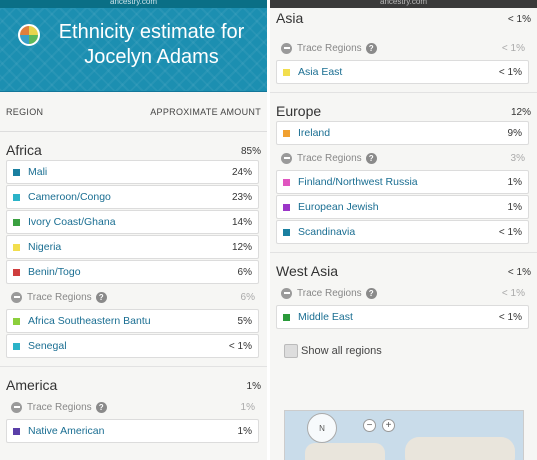 The image size is (537, 460). I want to click on show-all-regions: Show all regions, so click(403, 344).